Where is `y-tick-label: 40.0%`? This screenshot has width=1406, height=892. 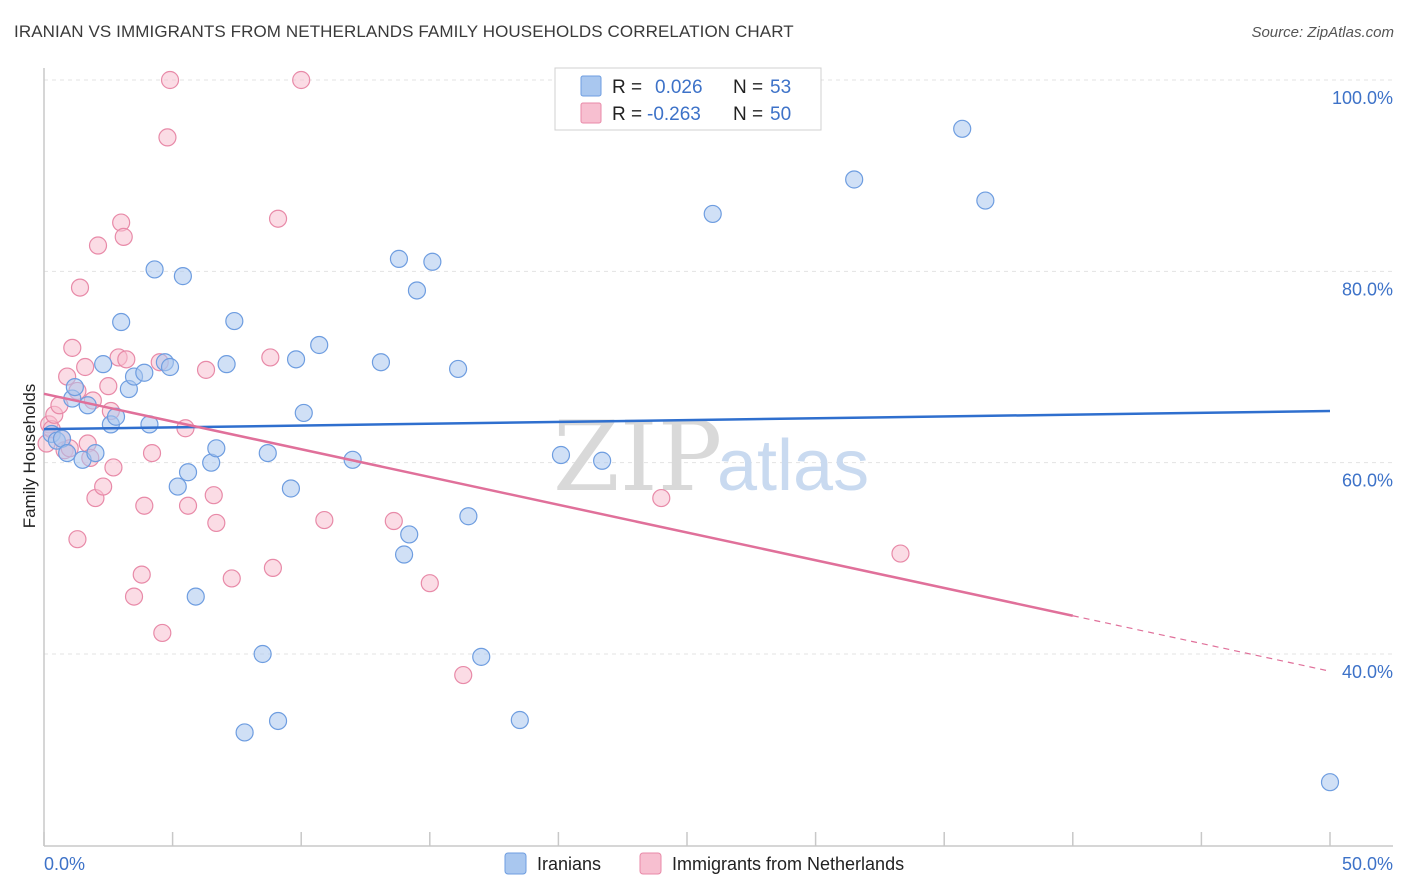 y-tick-label: 40.0% is located at coordinates (1367, 672).